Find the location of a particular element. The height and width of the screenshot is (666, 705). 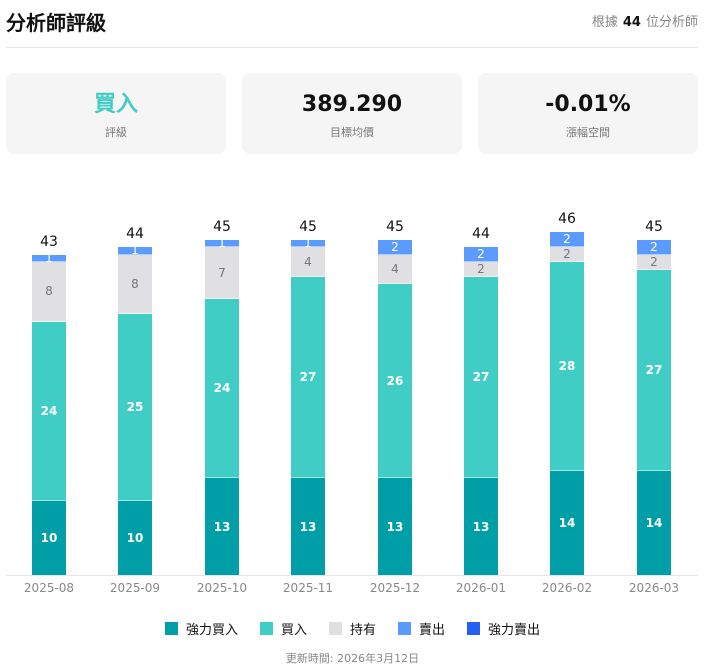

legend-item: 強力賣出 is located at coordinates (503, 628).